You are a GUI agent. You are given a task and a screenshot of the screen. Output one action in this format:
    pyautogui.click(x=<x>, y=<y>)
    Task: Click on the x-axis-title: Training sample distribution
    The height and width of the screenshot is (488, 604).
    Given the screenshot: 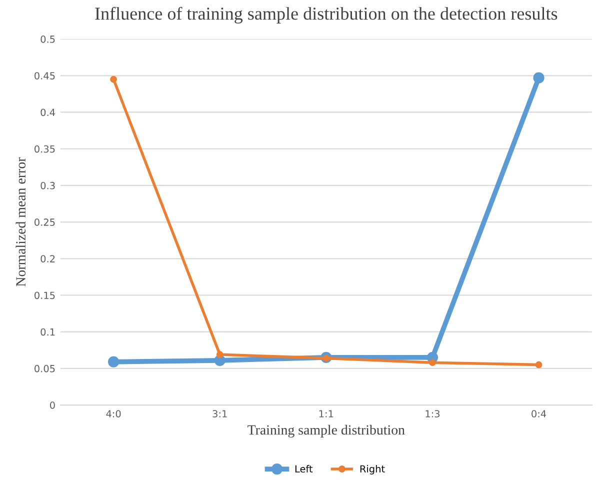 What is the action you would take?
    pyautogui.click(x=326, y=431)
    